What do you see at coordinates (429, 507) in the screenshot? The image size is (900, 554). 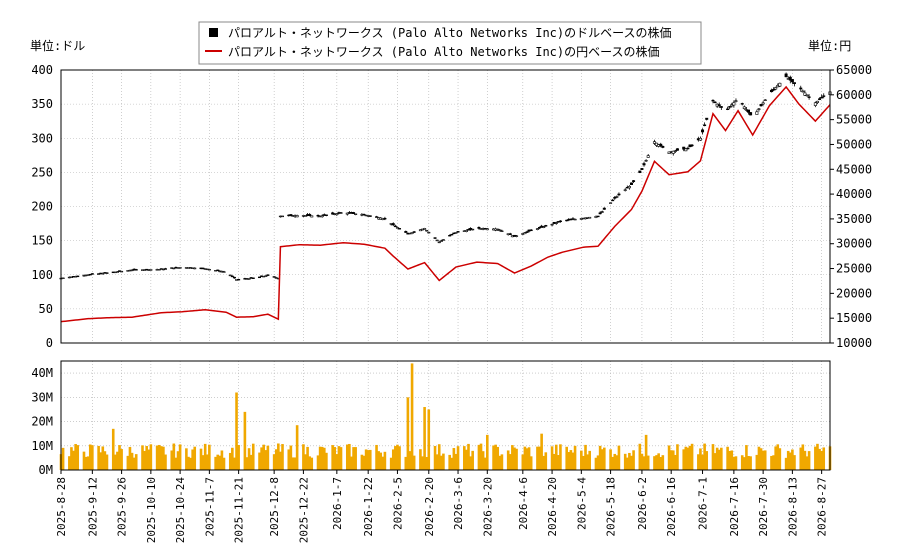 I see `x-axis-tick-label: 2026-2-20` at bounding box center [429, 507].